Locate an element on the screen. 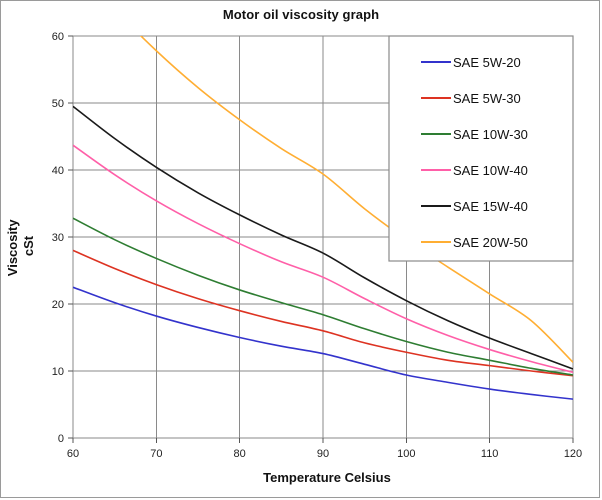  chart-title: Motor oil viscosity graph is located at coordinates (301, 14).